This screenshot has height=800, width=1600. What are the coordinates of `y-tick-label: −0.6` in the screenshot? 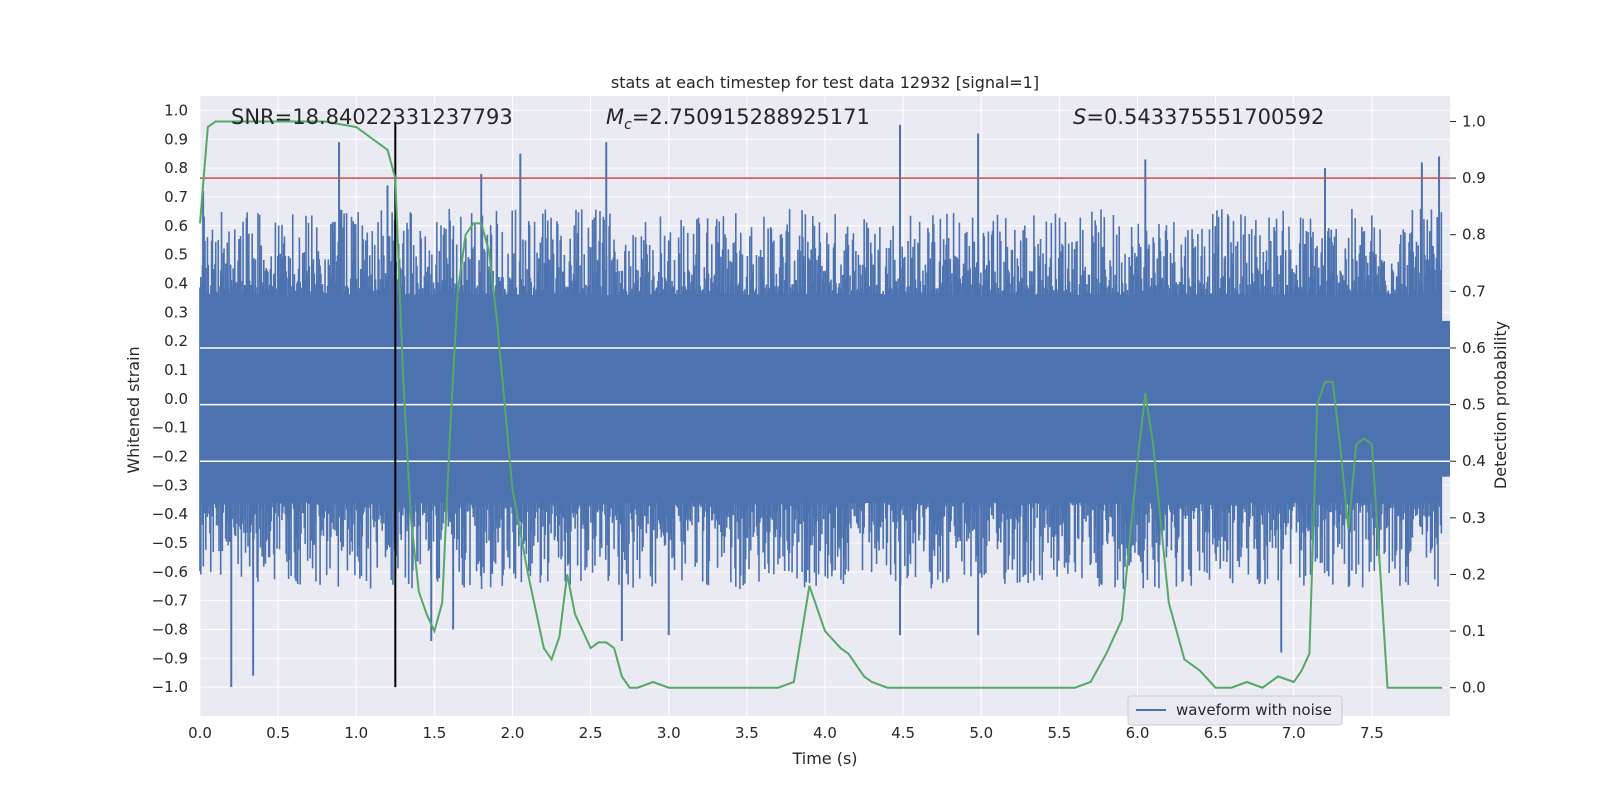 It's located at (170, 572).